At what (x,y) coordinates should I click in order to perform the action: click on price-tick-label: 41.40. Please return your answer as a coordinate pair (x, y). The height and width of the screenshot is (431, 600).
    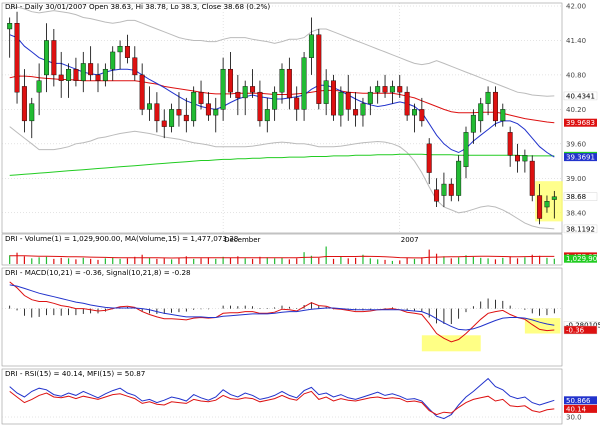
    Looking at the image, I should click on (576, 41).